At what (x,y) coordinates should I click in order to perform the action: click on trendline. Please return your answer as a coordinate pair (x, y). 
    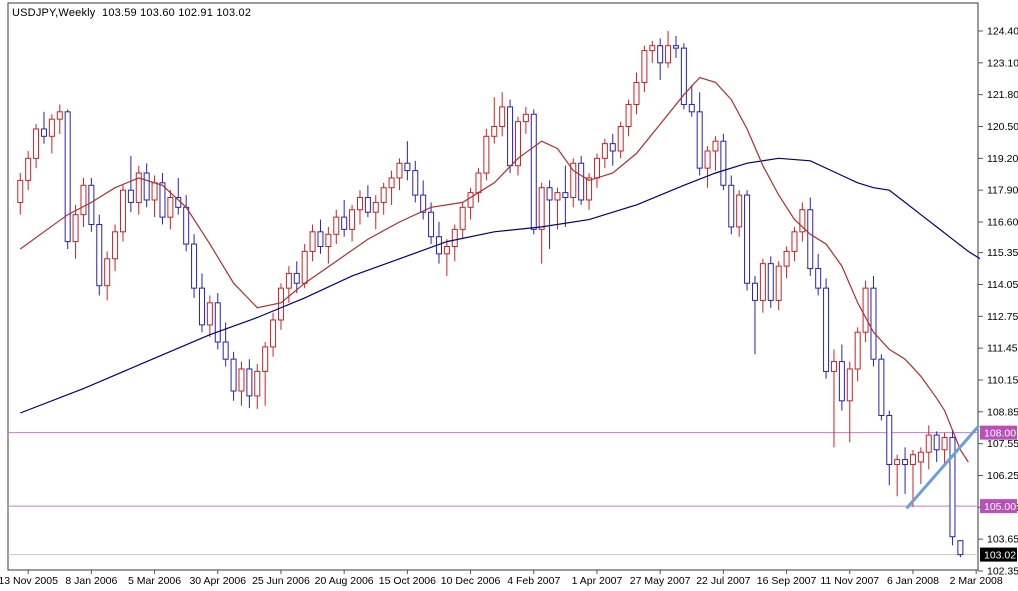
    Looking at the image, I should click on (942, 467).